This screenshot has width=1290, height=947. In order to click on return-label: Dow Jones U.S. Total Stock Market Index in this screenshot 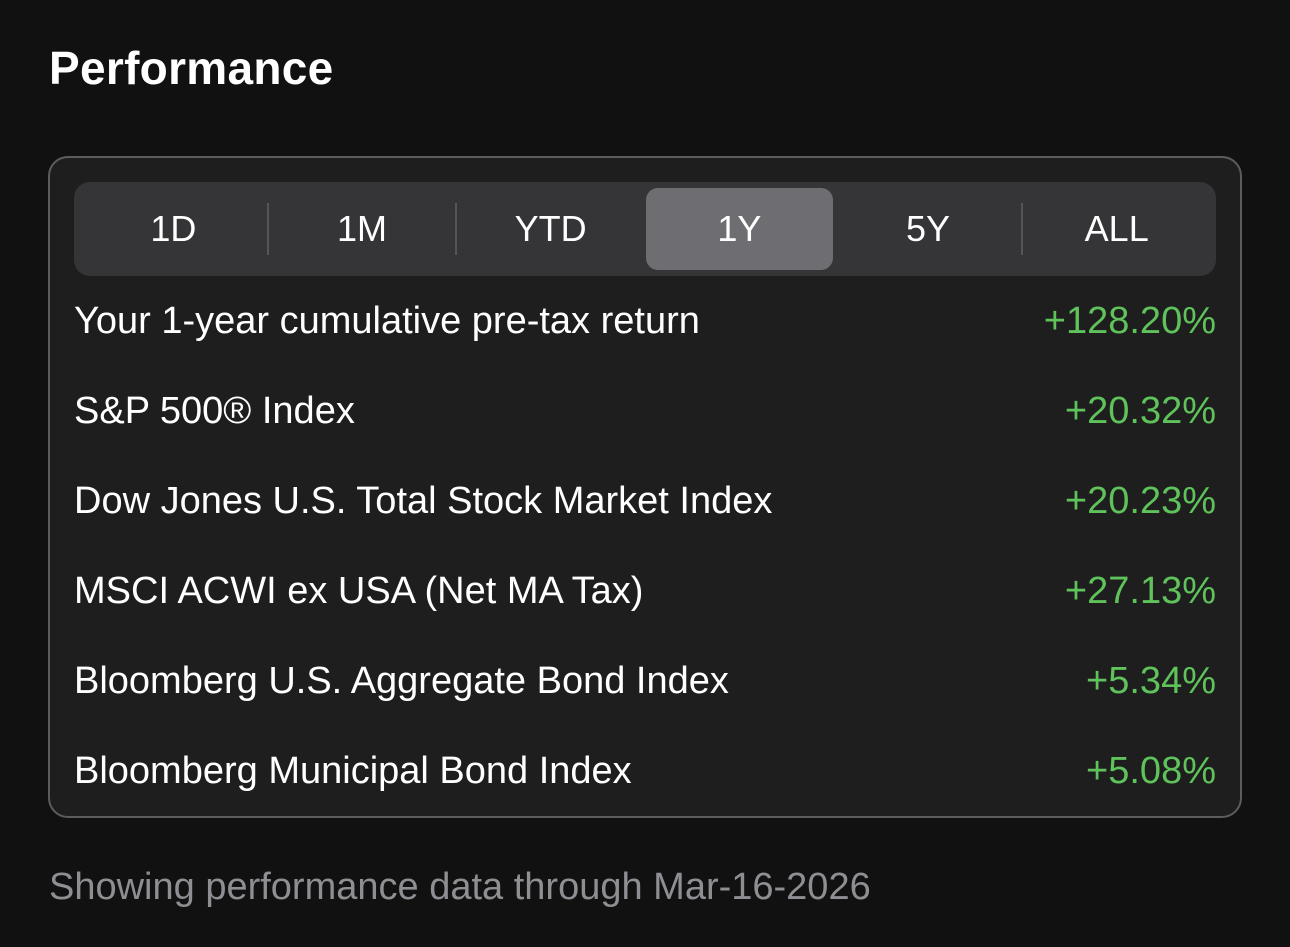, I will do `click(423, 501)`.